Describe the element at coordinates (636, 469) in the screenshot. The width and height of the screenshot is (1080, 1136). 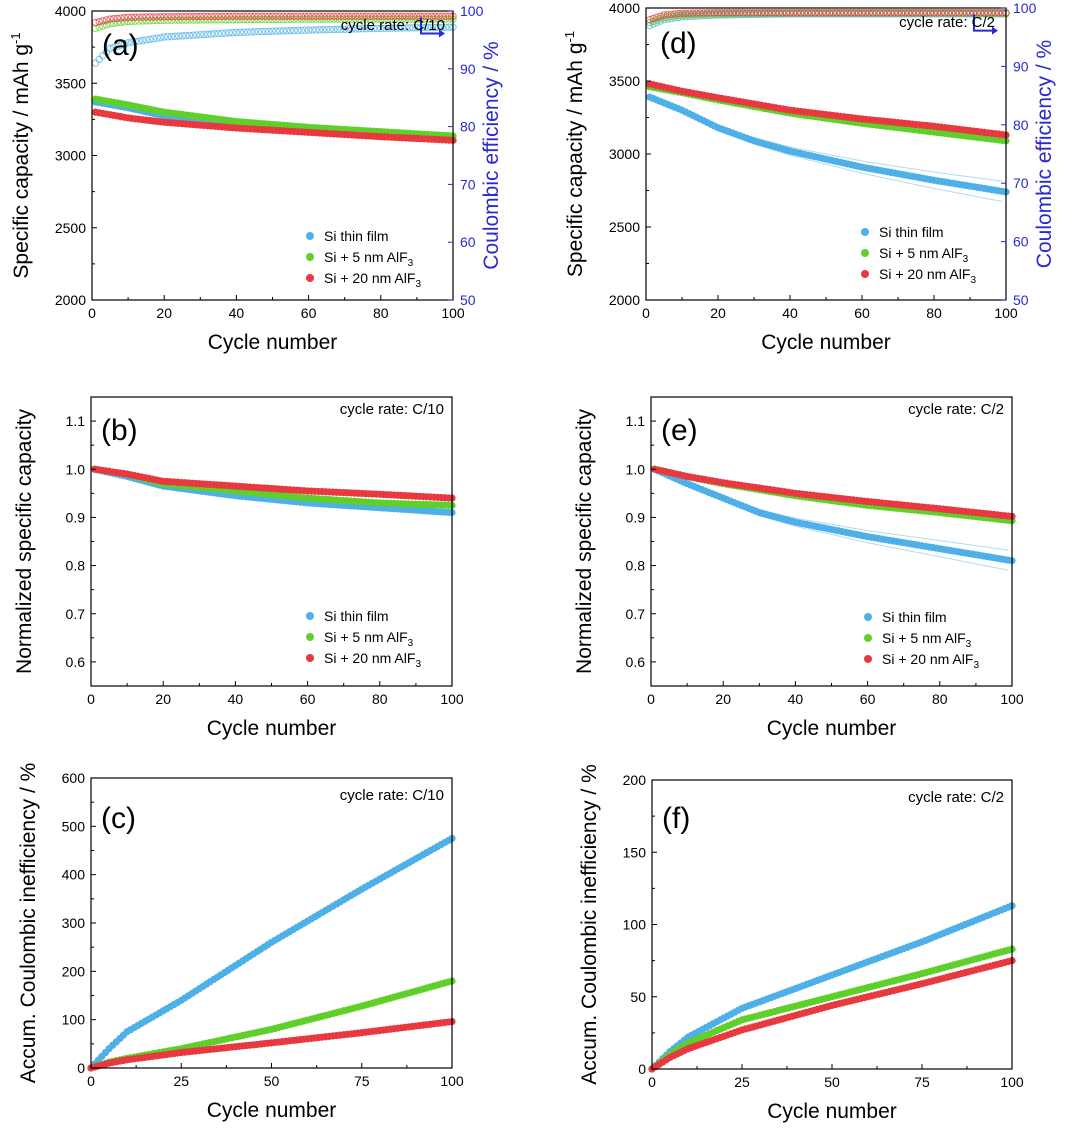
I see `y-tick-label: 1.0` at that location.